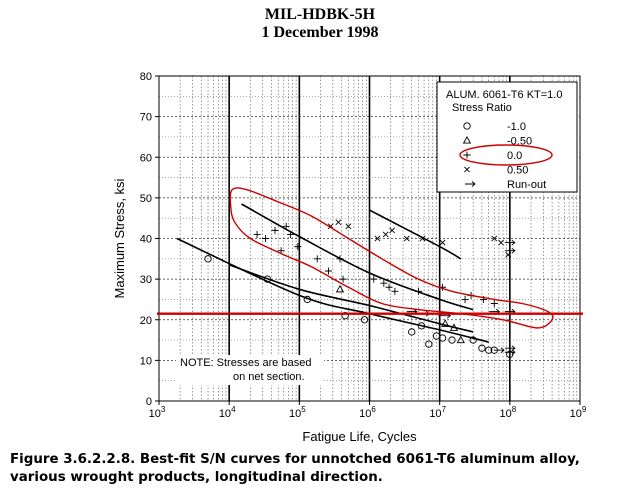 The image size is (640, 496). What do you see at coordinates (146, 321) in the screenshot?
I see `y-tick-label: 20` at bounding box center [146, 321].